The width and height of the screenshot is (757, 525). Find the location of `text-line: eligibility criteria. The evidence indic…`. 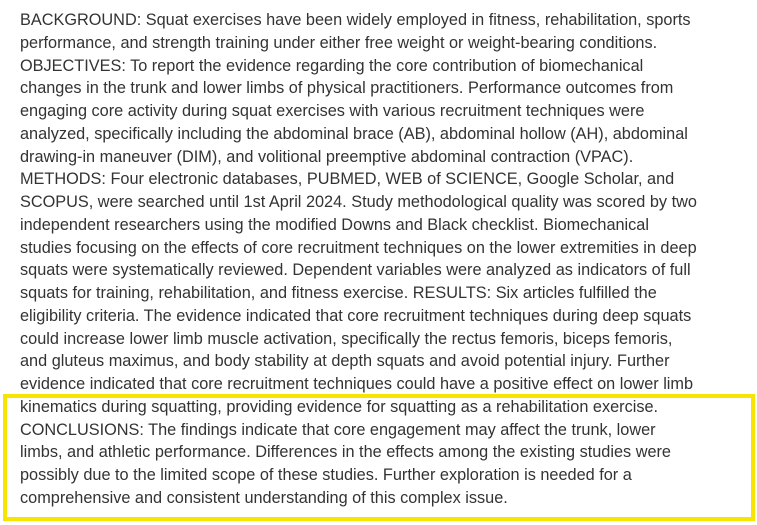

text-line: eligibility criteria. The evidence indic… is located at coordinates (356, 315).